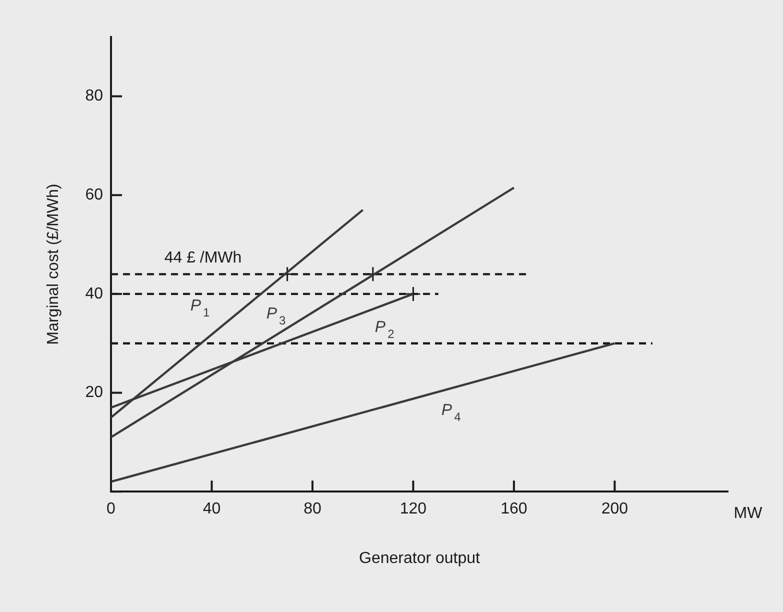 This screenshot has height=612, width=783. Describe the element at coordinates (514, 509) in the screenshot. I see `x-tick-label: 160` at that location.